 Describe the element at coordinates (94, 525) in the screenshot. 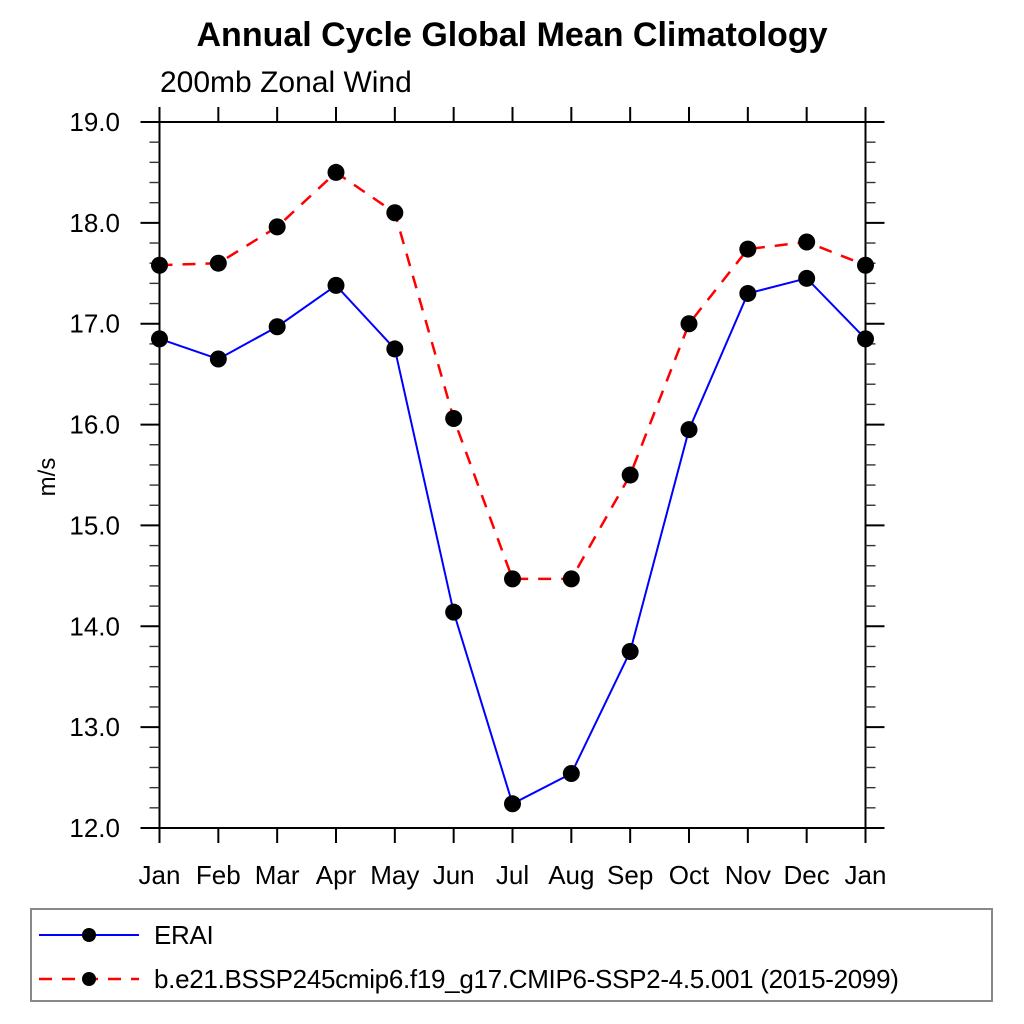

I see `y-tick-label: 15.0` at that location.